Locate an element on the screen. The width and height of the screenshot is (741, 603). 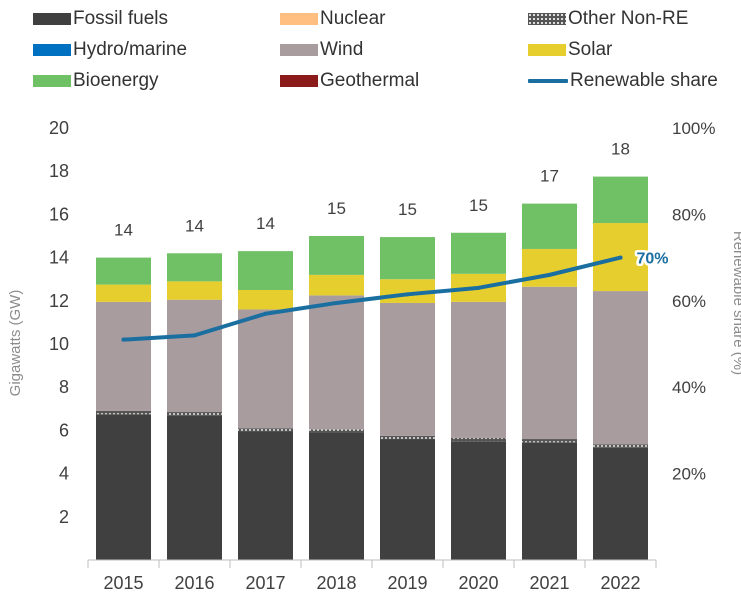
x-tick-label-2018: 2018 is located at coordinates (336, 583).